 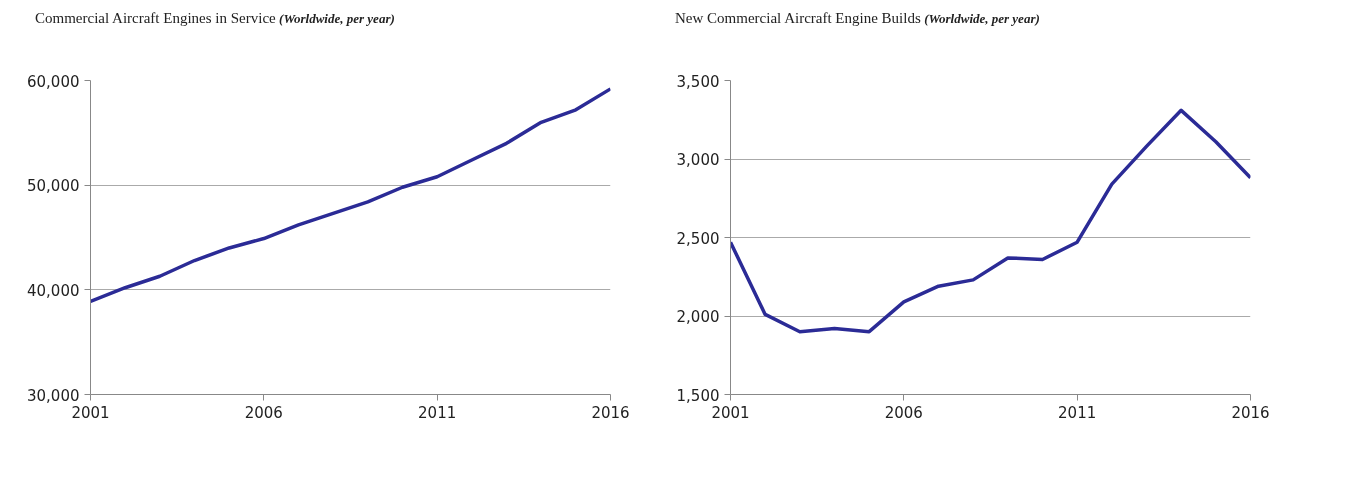 I want to click on chart-title: Commercial Aircraft Engines in Service, so click(x=155, y=18).